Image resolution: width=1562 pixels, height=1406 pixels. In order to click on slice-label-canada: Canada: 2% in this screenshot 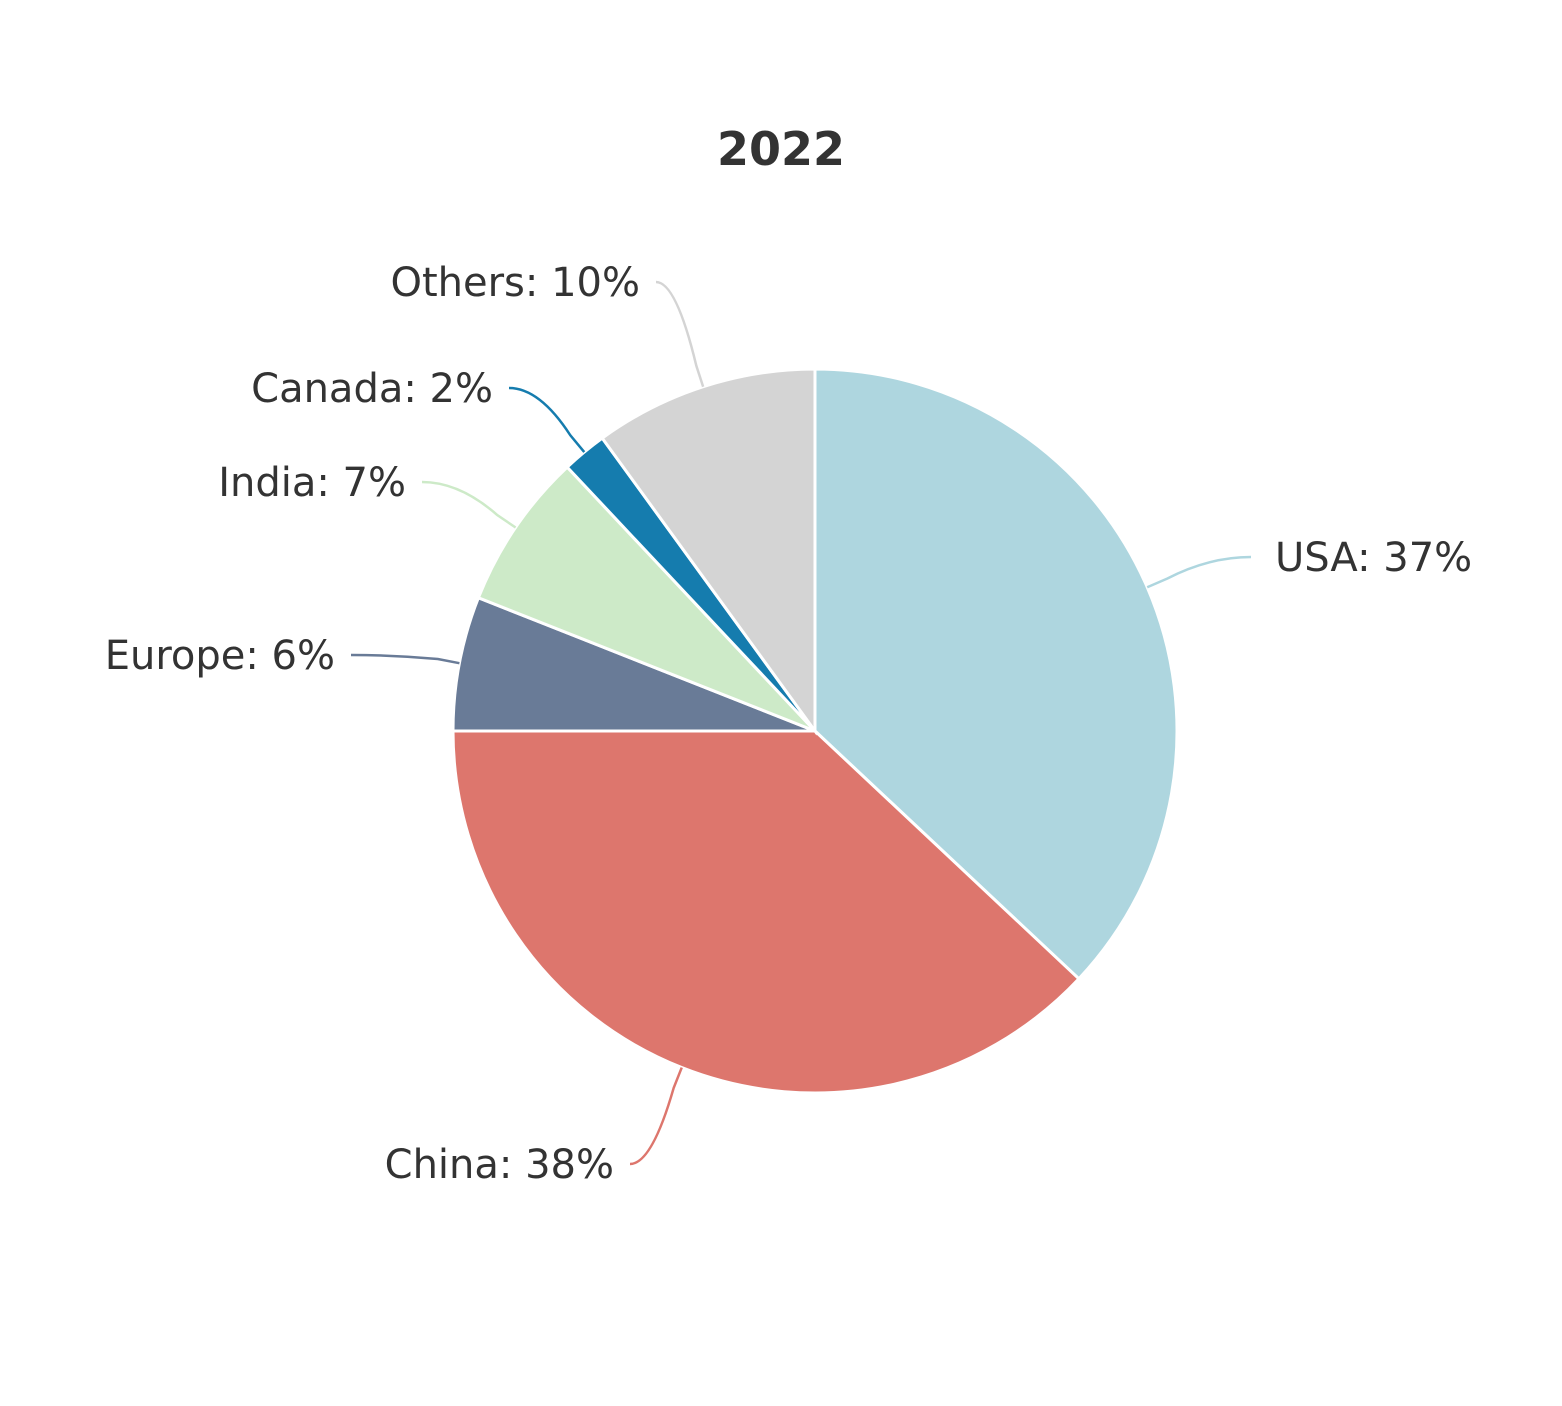, I will do `click(372, 389)`.